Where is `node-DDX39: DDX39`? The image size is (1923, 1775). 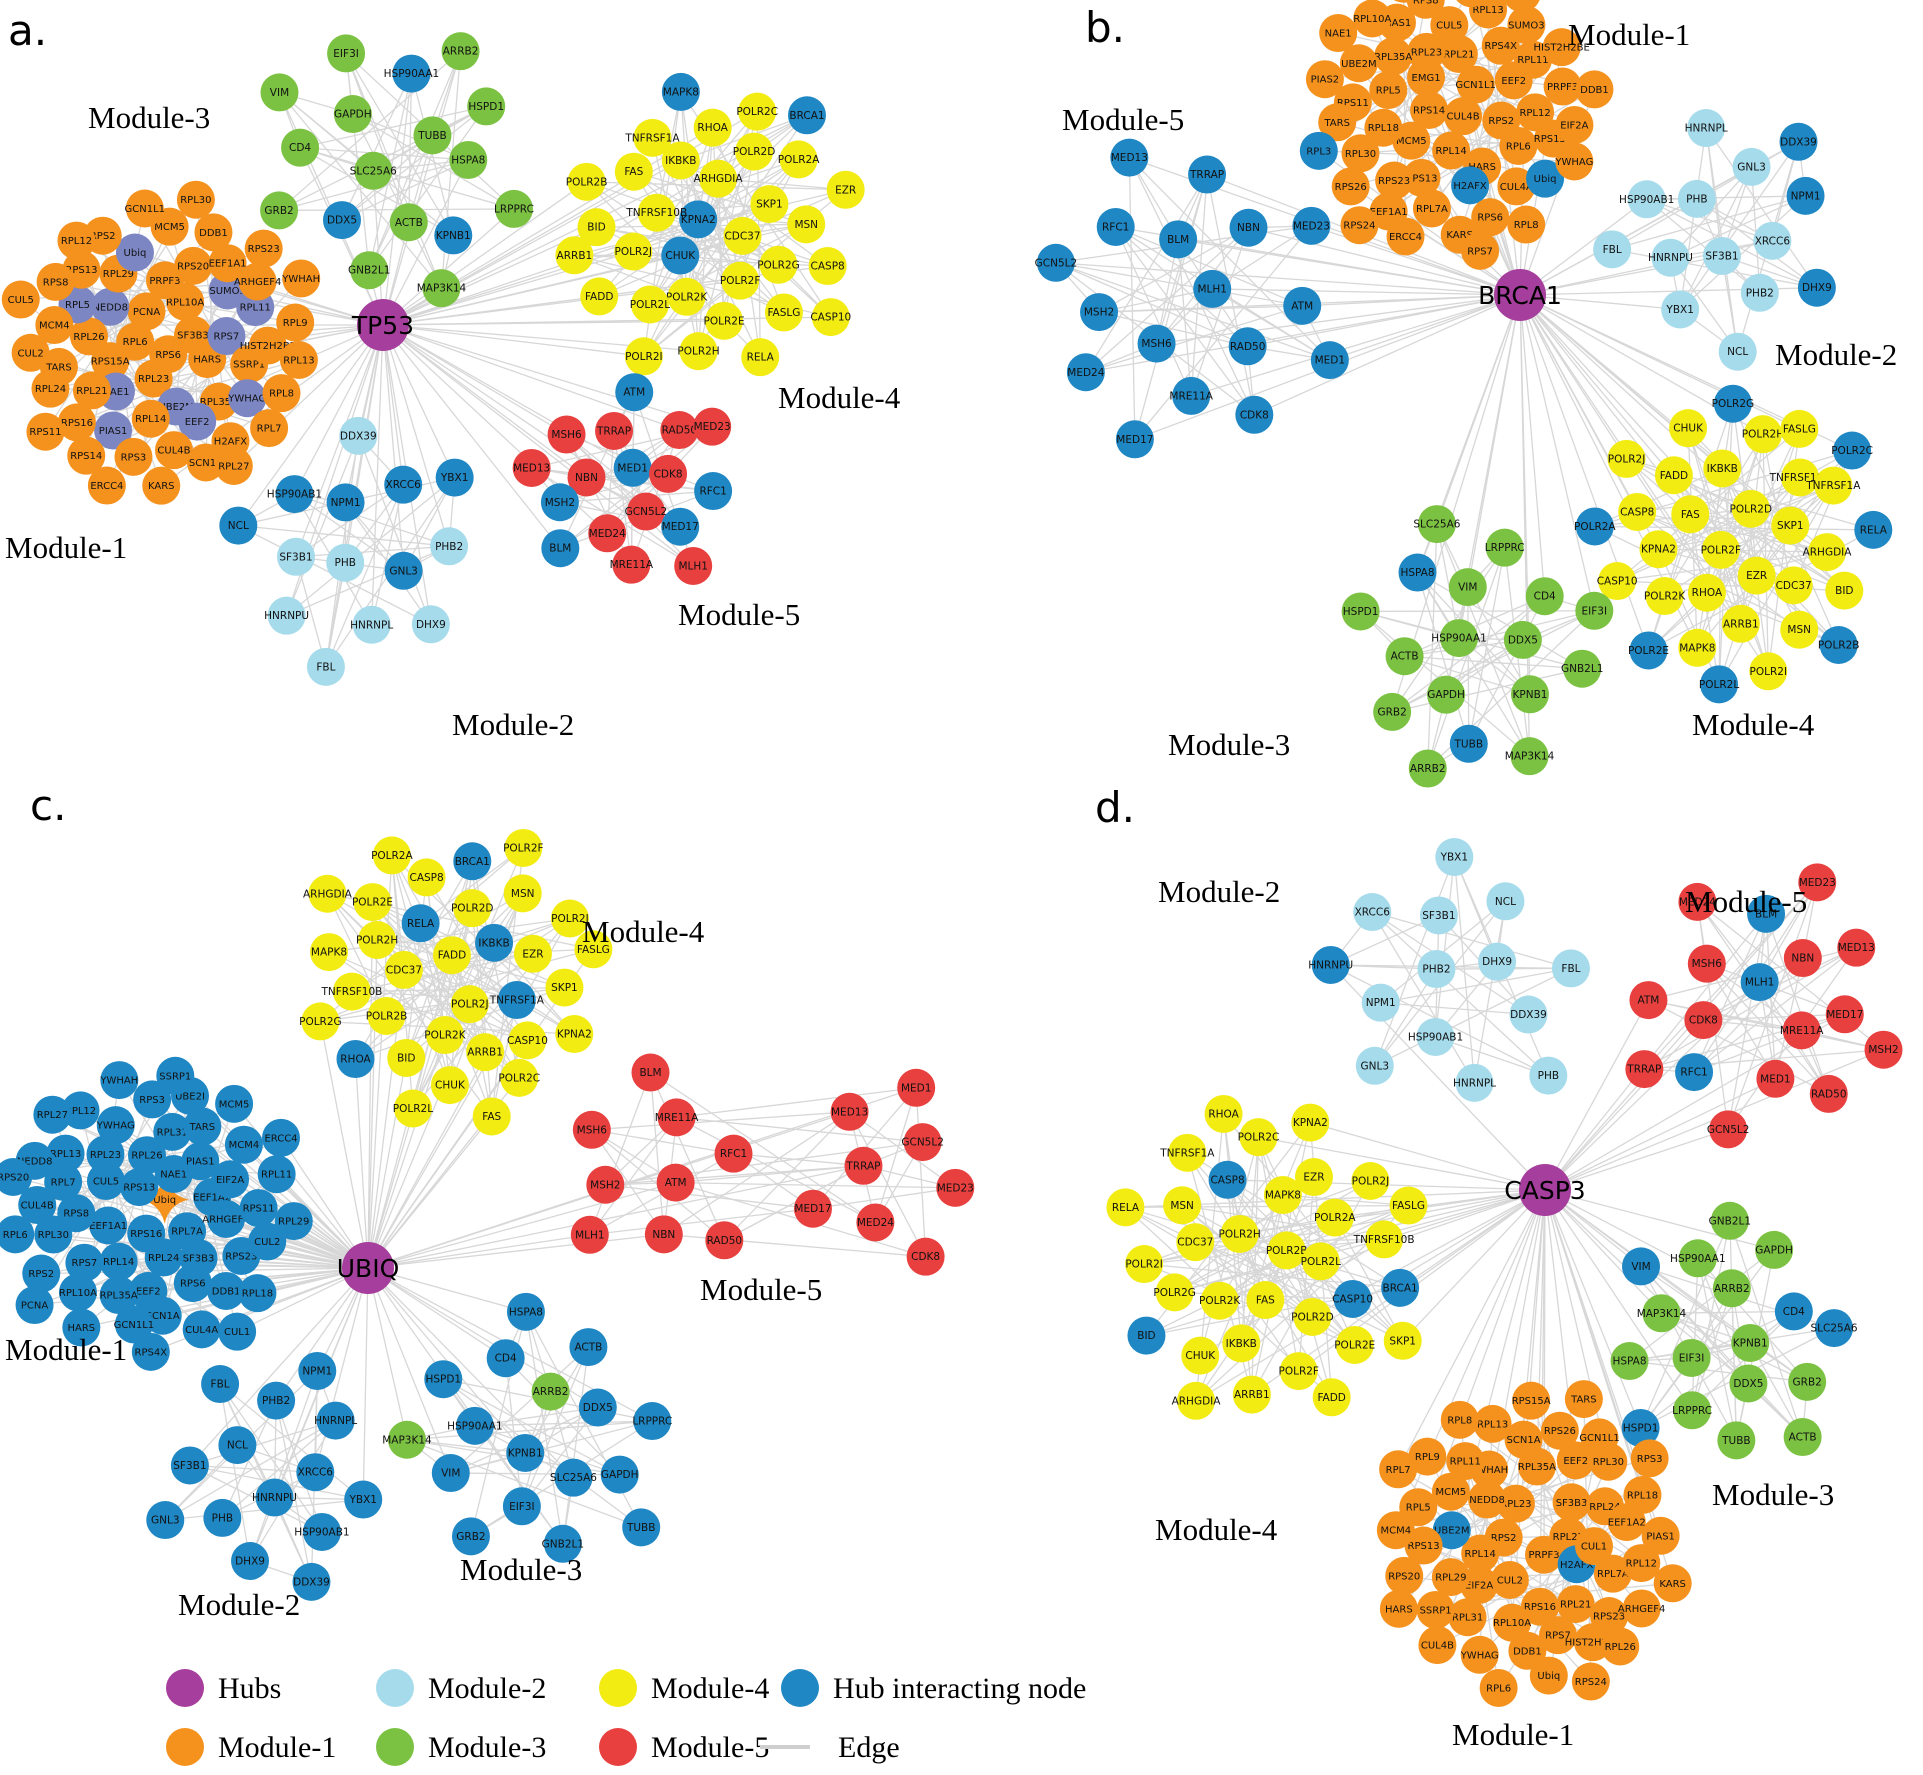
node-DDX39: DDX39 is located at coordinates (311, 1581).